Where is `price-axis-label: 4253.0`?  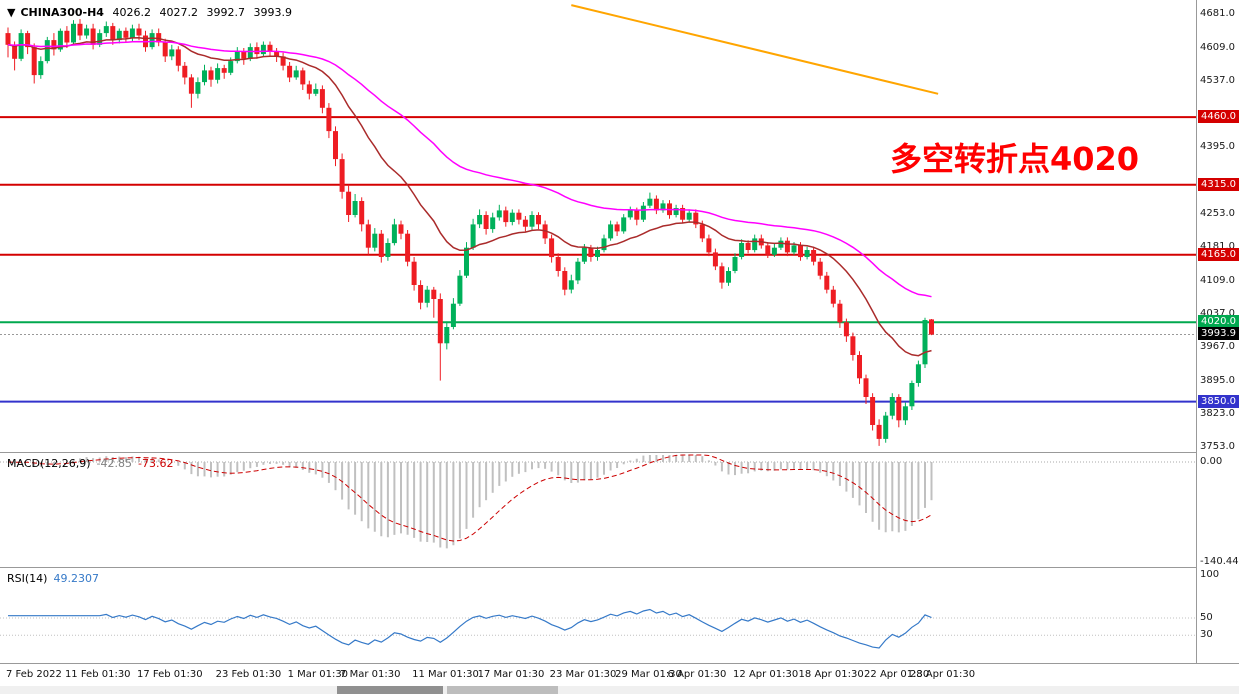
price-axis-label: 4253.0 is located at coordinates (1217, 213).